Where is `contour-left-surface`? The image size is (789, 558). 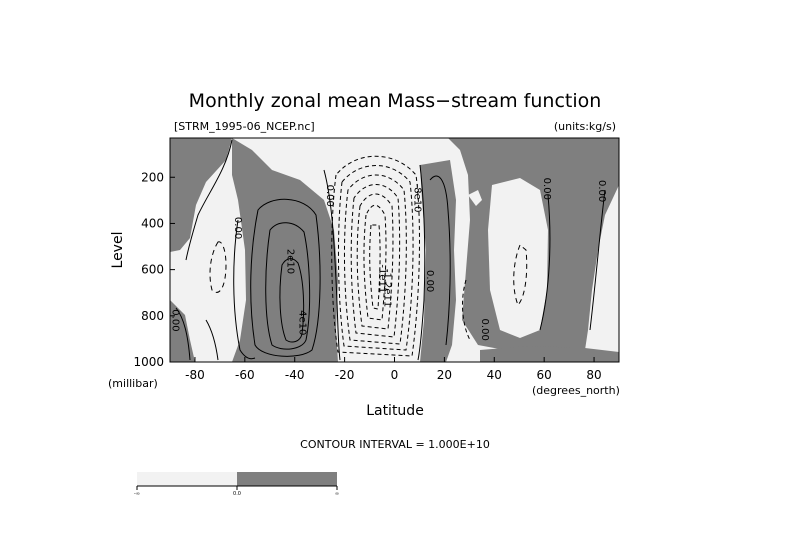 contour-left-surface is located at coordinates (183, 334).